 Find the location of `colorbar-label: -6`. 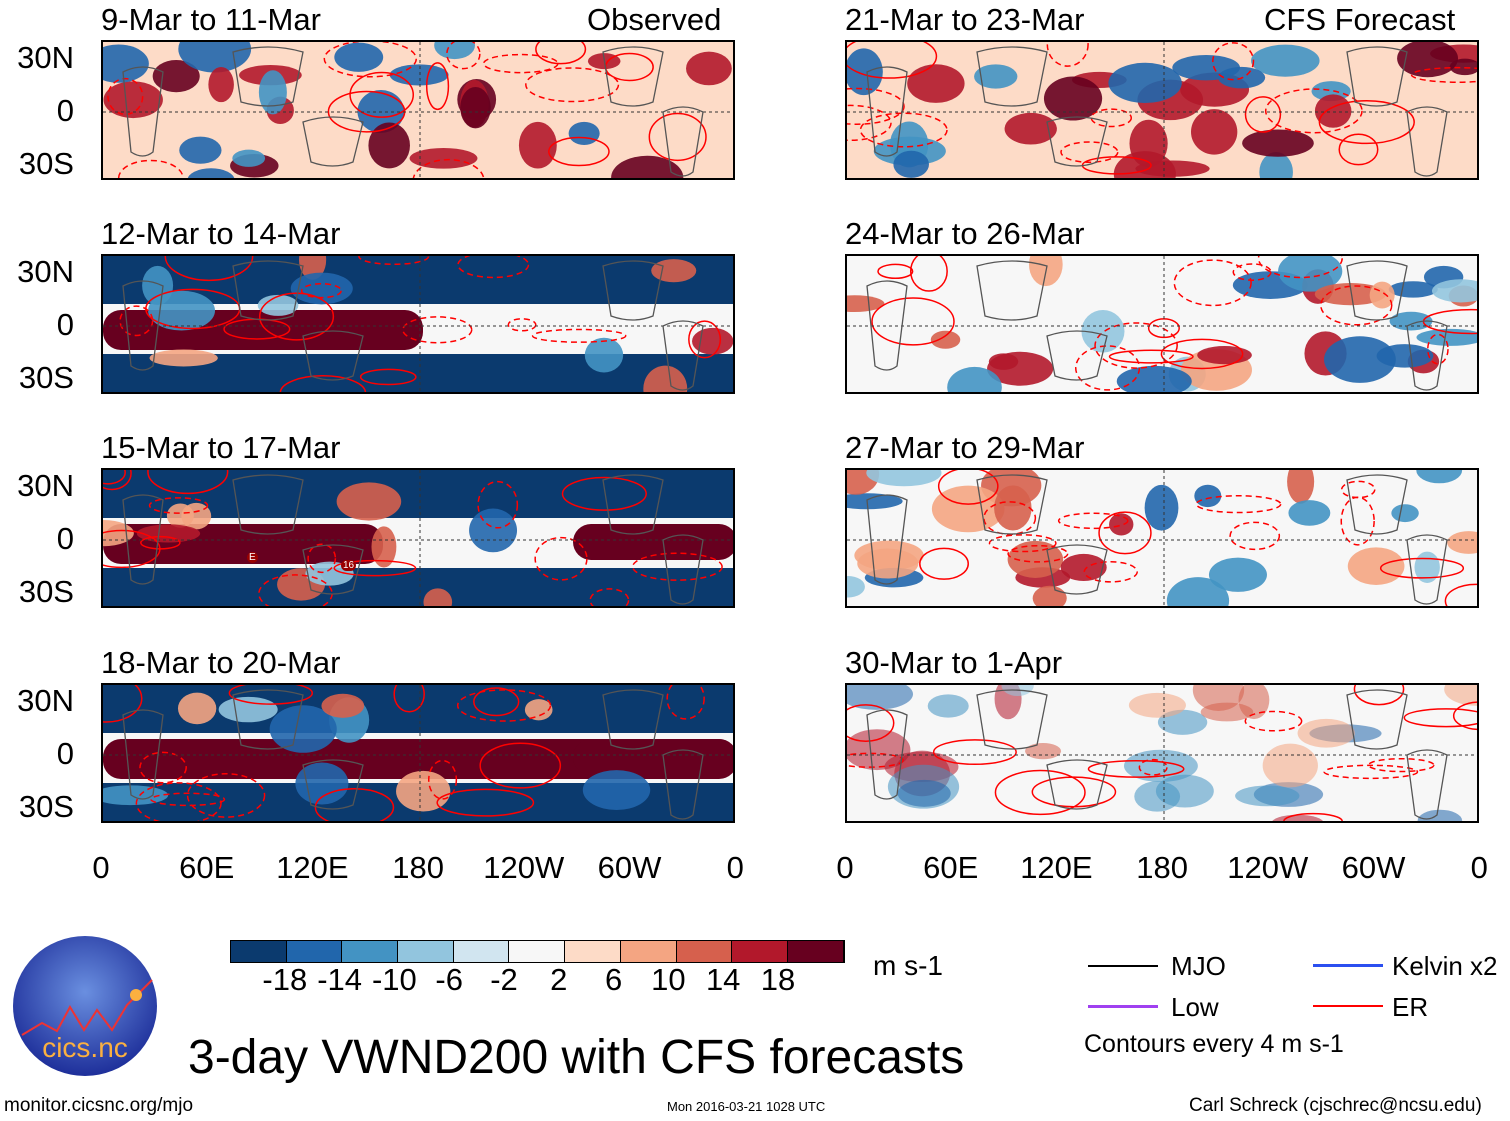

colorbar-label: -6 is located at coordinates (449, 979).